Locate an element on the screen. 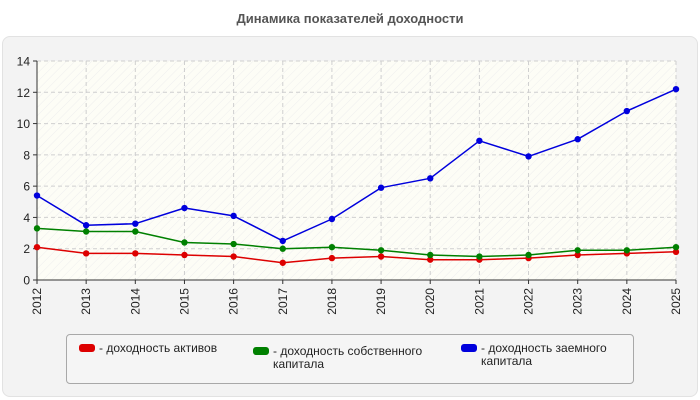 This screenshot has width=700, height=400. data-point-assets-2016 is located at coordinates (233, 256).